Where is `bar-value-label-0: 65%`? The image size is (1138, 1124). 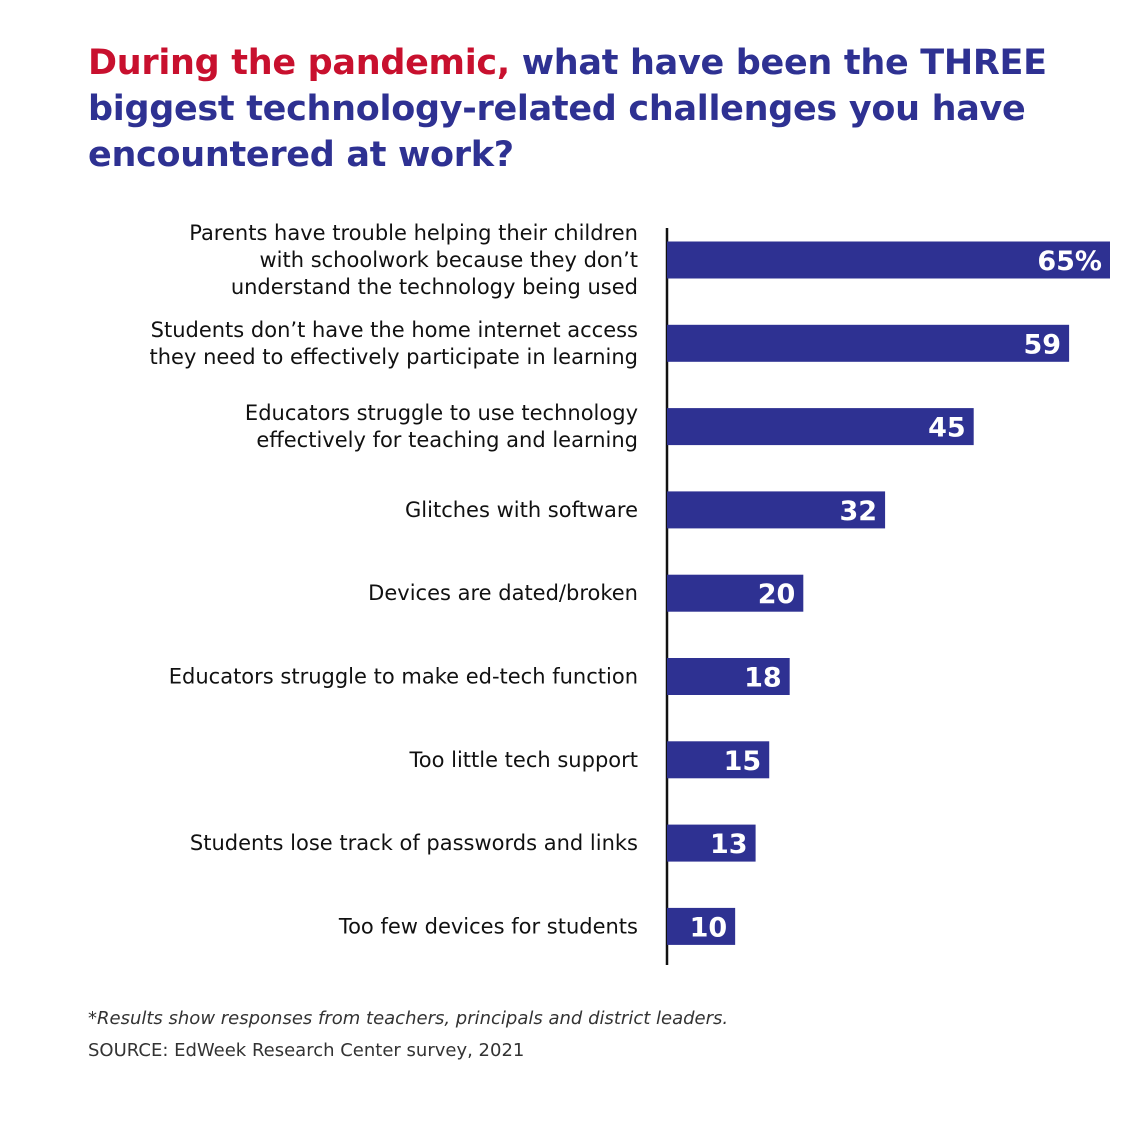
bar-value-label-0: 65% is located at coordinates (1069, 261).